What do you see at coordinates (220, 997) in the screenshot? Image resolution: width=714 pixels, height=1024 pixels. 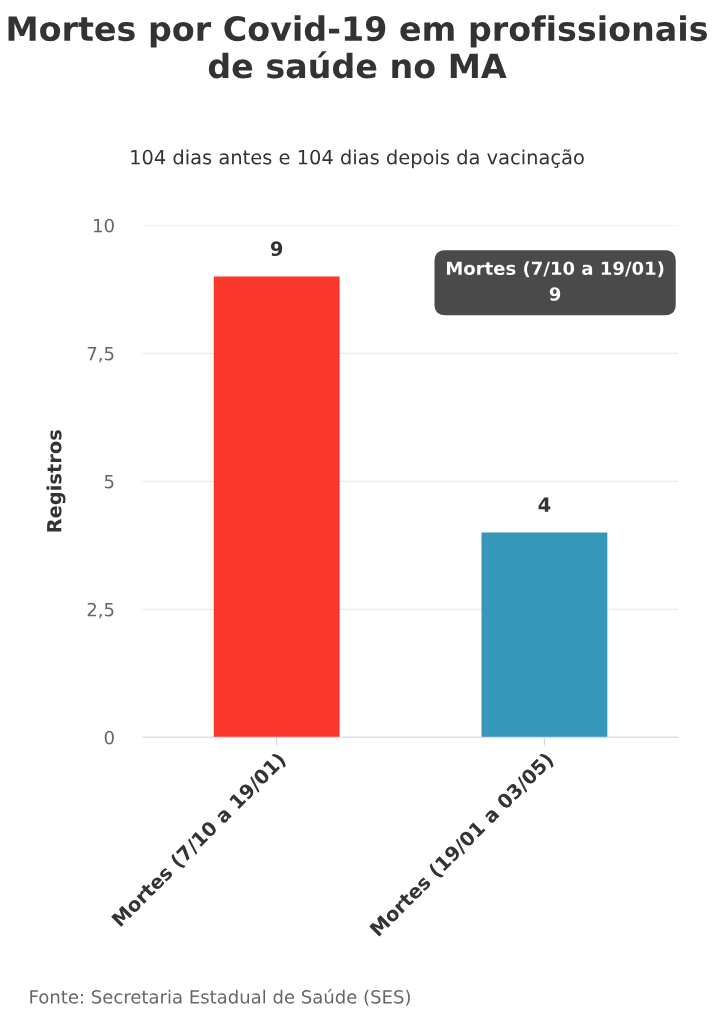 I see `source-note: Fonte: Secretaria Estadual de Saúde (SES)` at bounding box center [220, 997].